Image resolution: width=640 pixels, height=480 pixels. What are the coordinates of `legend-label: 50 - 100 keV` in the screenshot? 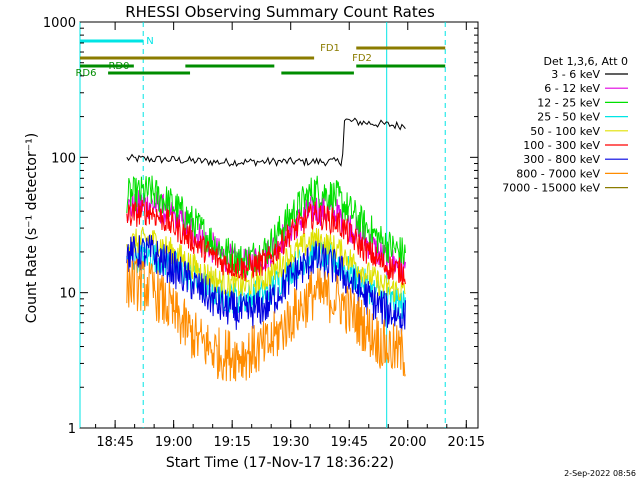 It's located at (565, 131).